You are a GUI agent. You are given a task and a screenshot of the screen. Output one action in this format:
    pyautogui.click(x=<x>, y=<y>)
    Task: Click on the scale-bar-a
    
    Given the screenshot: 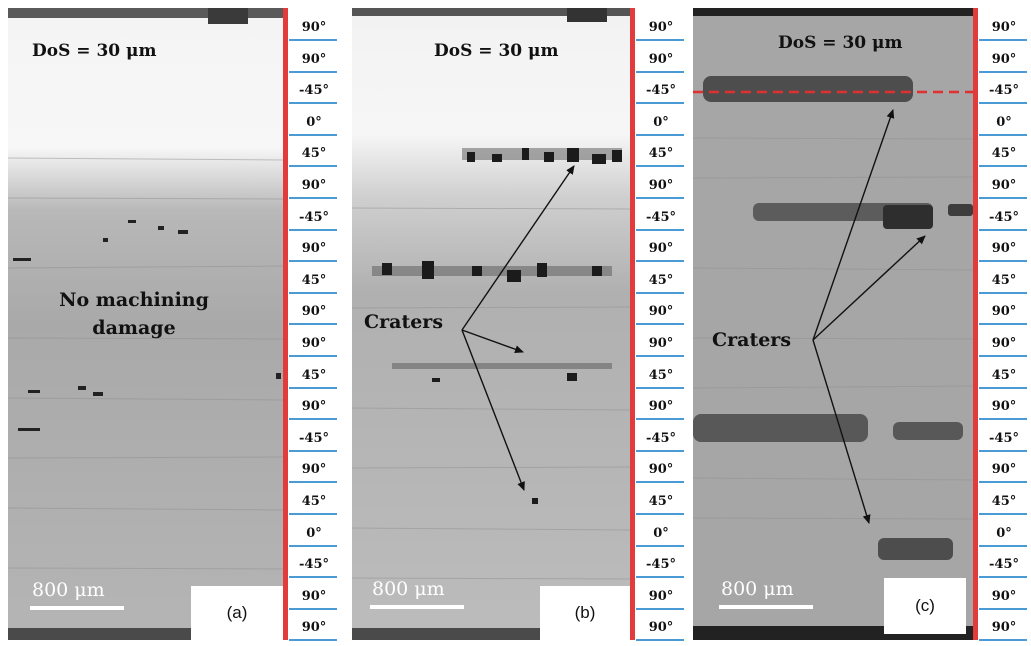 What is the action you would take?
    pyautogui.click(x=77, y=608)
    